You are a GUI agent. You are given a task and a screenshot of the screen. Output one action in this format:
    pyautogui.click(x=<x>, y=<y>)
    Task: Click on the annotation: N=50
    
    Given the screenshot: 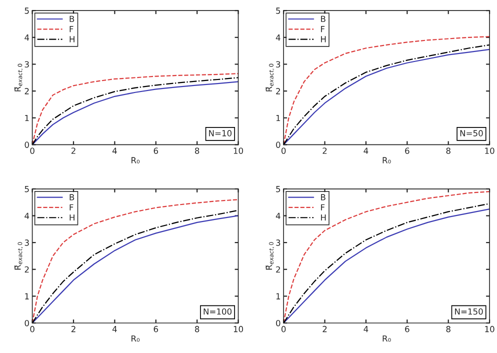 What is the action you would take?
    pyautogui.click(x=471, y=133)
    